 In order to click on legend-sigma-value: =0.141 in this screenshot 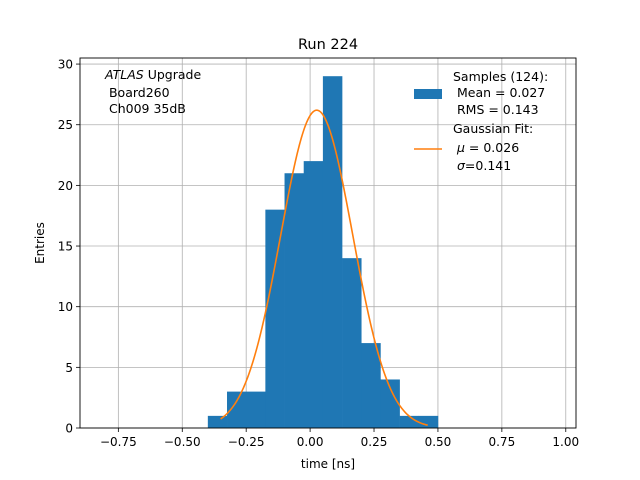, I will do `click(488, 165)`.